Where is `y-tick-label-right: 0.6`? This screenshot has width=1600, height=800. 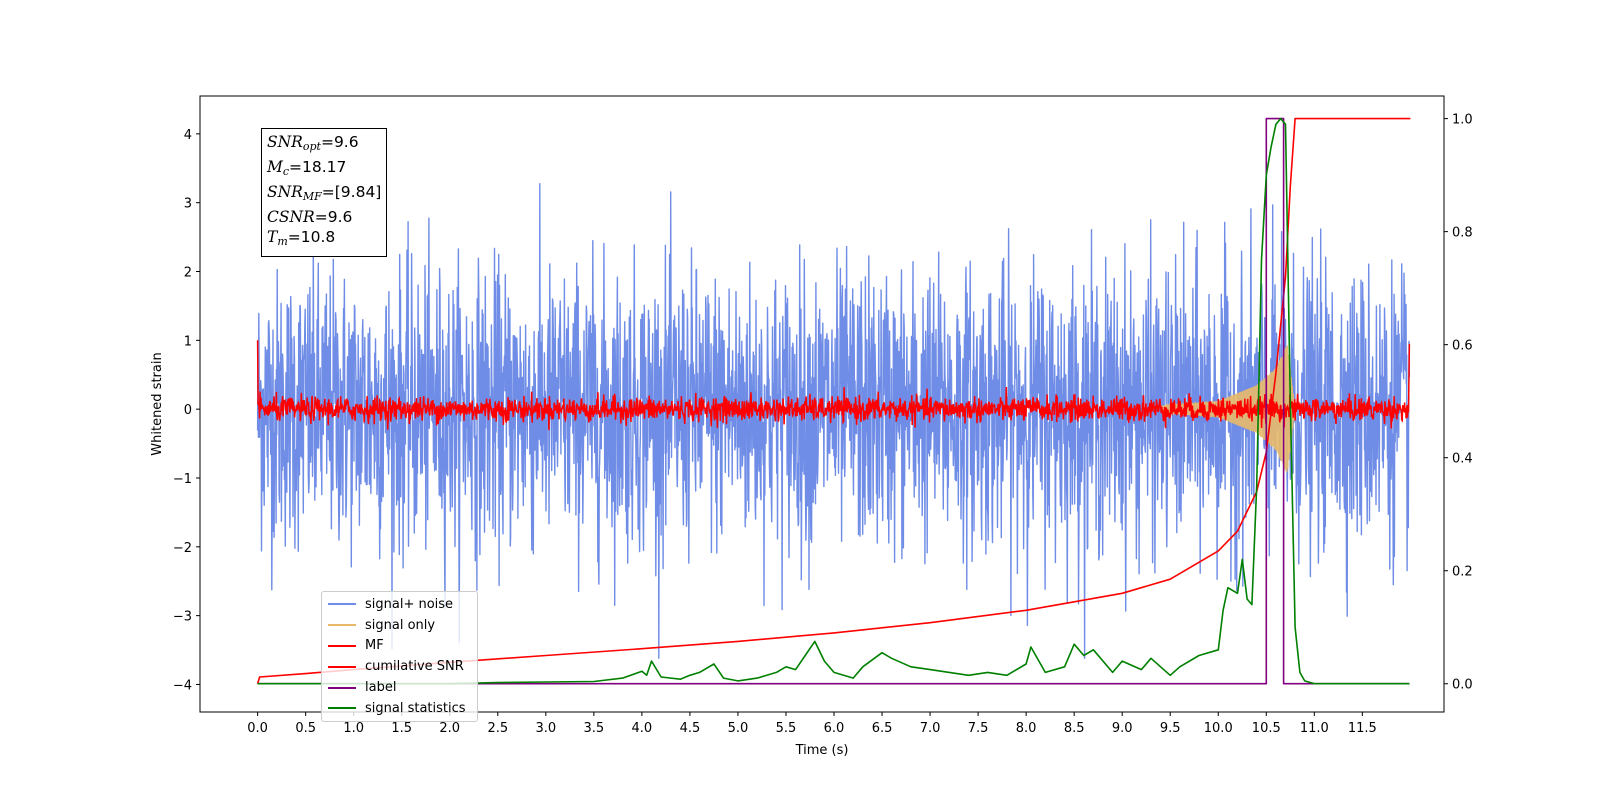
y-tick-label-right: 0.6 is located at coordinates (1462, 346).